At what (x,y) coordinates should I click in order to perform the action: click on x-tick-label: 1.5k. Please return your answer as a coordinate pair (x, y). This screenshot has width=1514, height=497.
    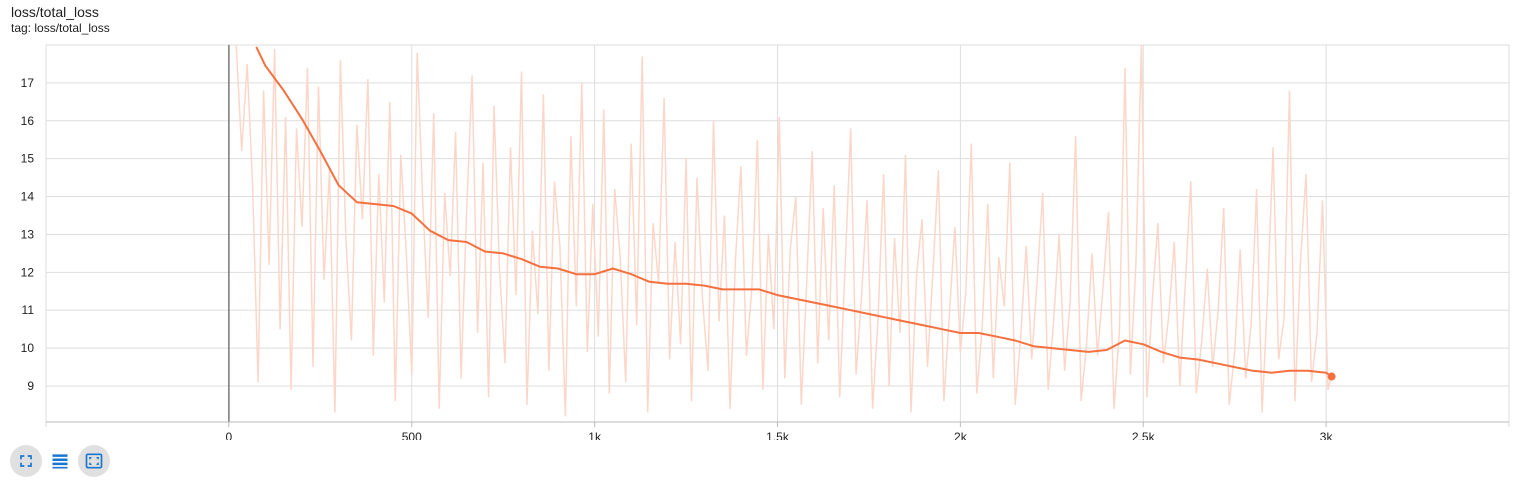
    Looking at the image, I should click on (778, 435).